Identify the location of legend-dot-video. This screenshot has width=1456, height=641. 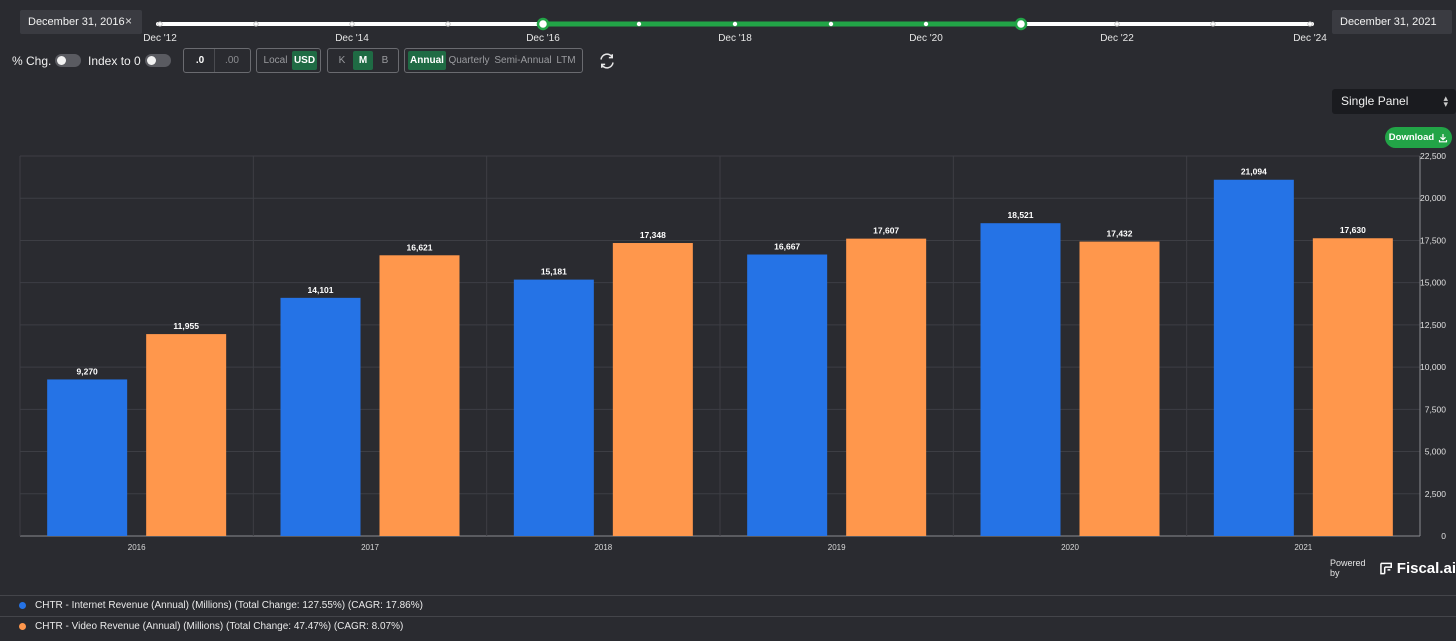
(22, 626).